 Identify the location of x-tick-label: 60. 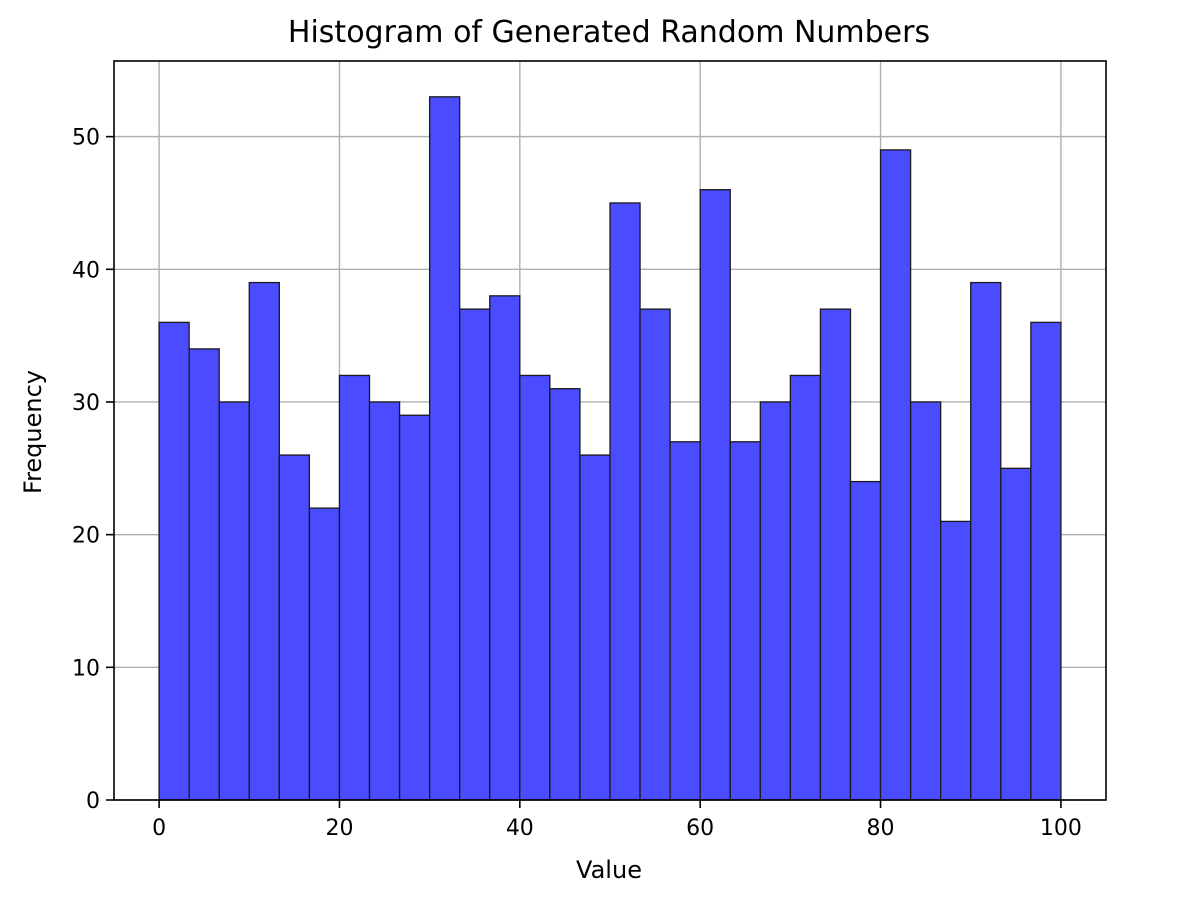
(700, 828).